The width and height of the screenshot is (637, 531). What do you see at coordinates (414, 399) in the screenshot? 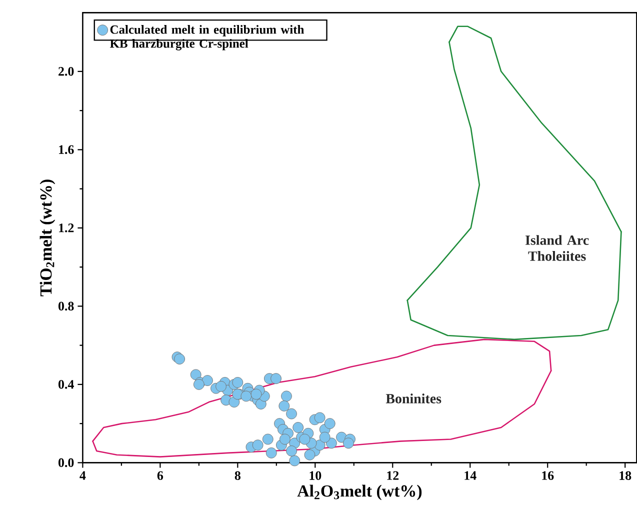
I see `text: Boninites` at bounding box center [414, 399].